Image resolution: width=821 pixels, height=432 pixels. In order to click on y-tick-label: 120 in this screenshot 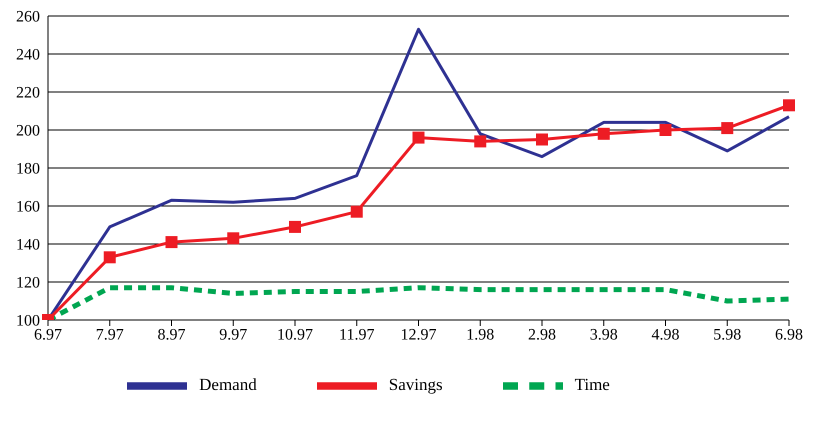, I will do `click(28, 283)`.